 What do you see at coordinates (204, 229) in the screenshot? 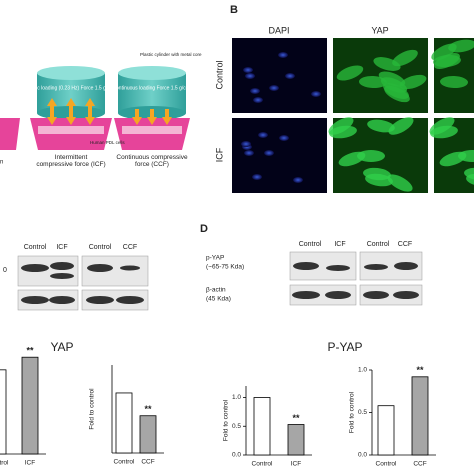
I see `panel-label: D` at bounding box center [204, 229].